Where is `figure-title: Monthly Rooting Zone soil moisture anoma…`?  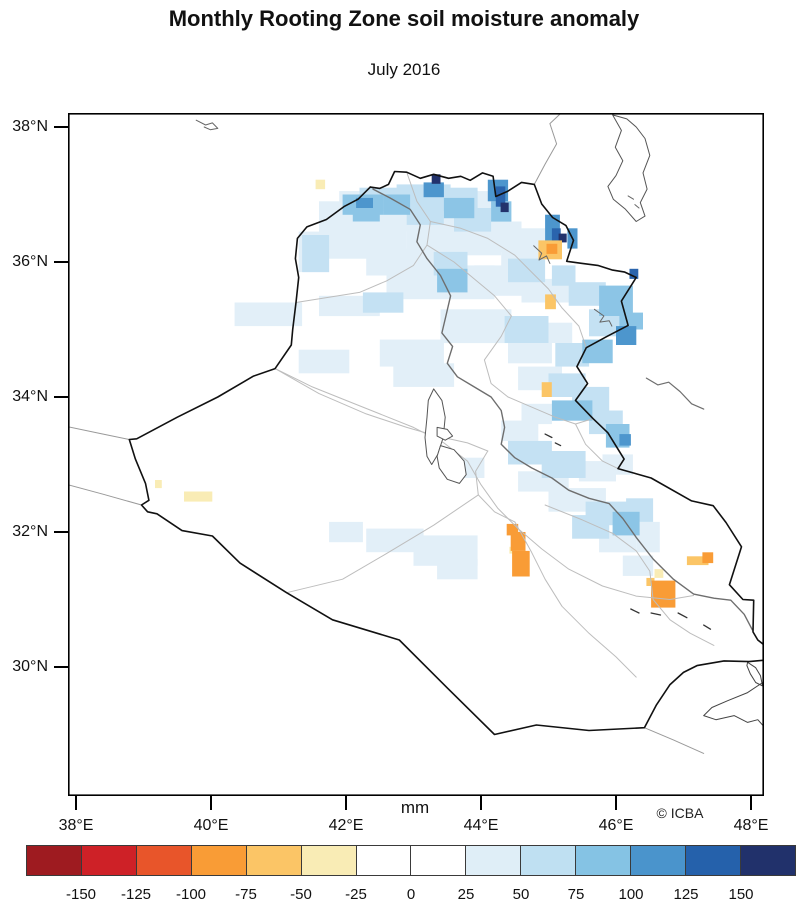
figure-title: Monthly Rooting Zone soil moisture anoma… is located at coordinates (404, 18).